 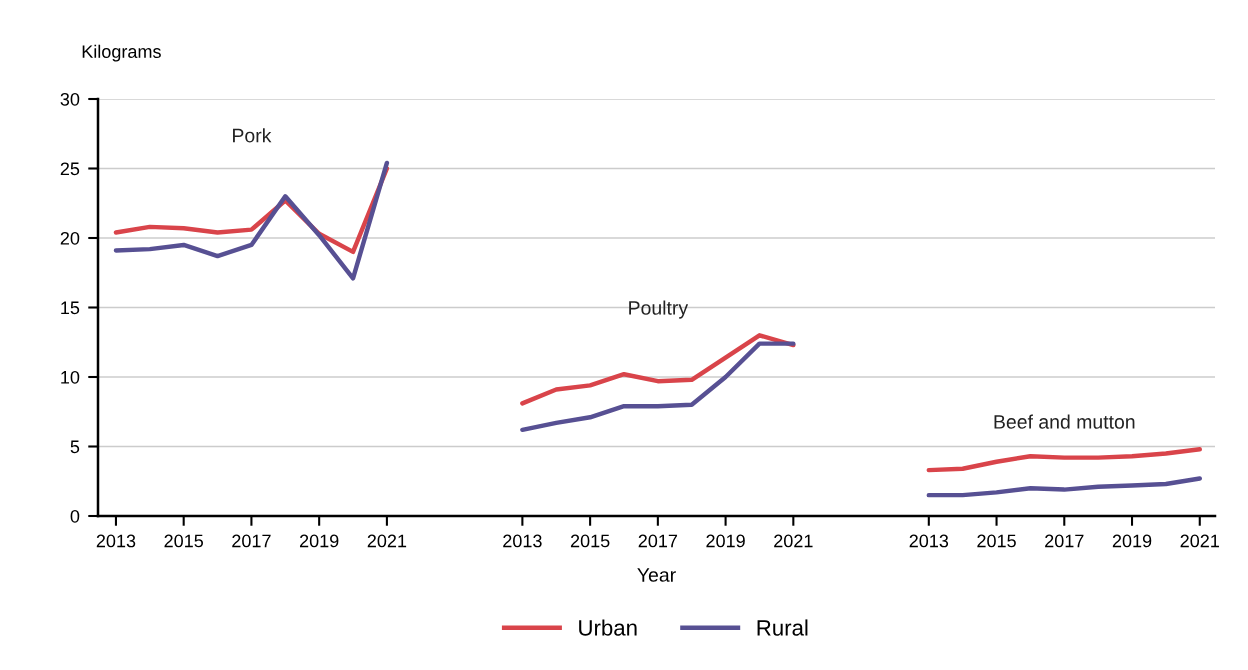 What do you see at coordinates (75, 516) in the screenshot?
I see `y-tick-label: 0` at bounding box center [75, 516].